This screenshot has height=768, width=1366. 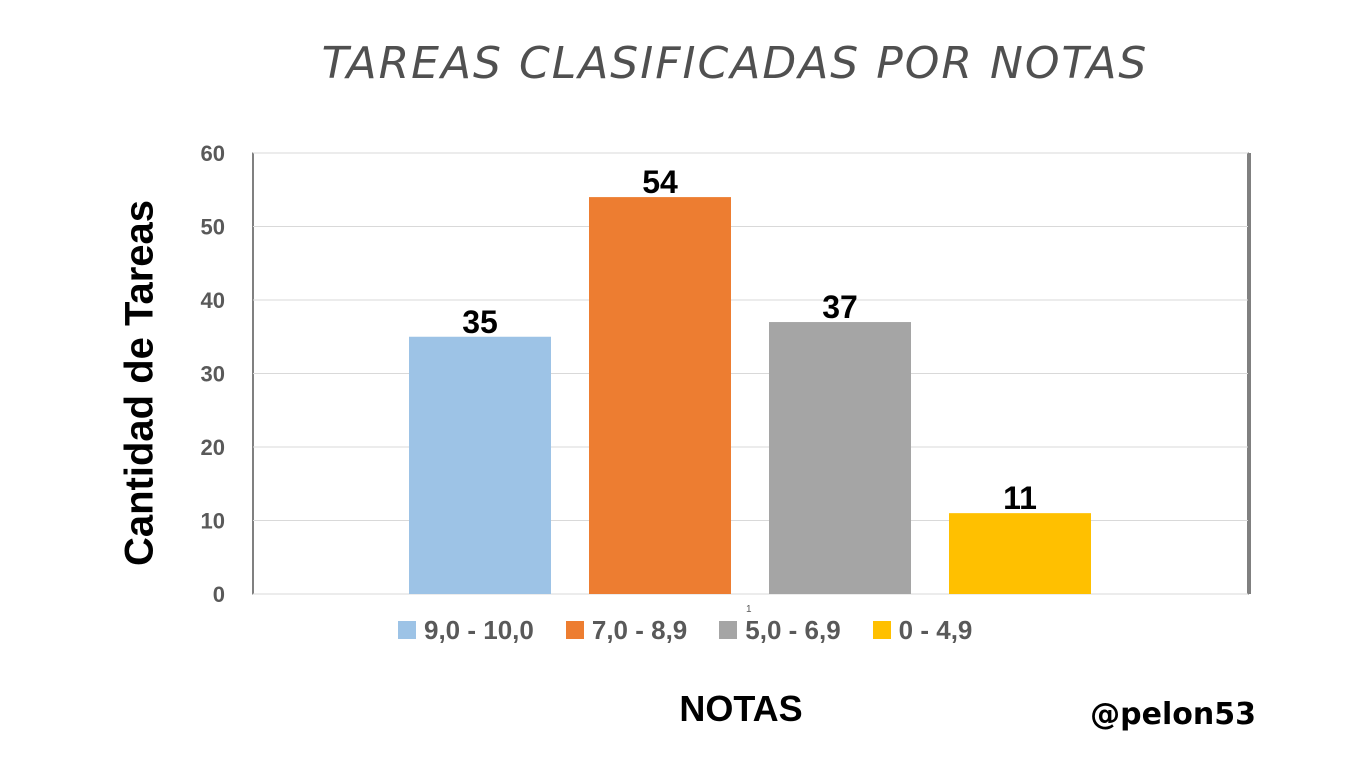 I want to click on data-label: 37, so click(x=840, y=307).